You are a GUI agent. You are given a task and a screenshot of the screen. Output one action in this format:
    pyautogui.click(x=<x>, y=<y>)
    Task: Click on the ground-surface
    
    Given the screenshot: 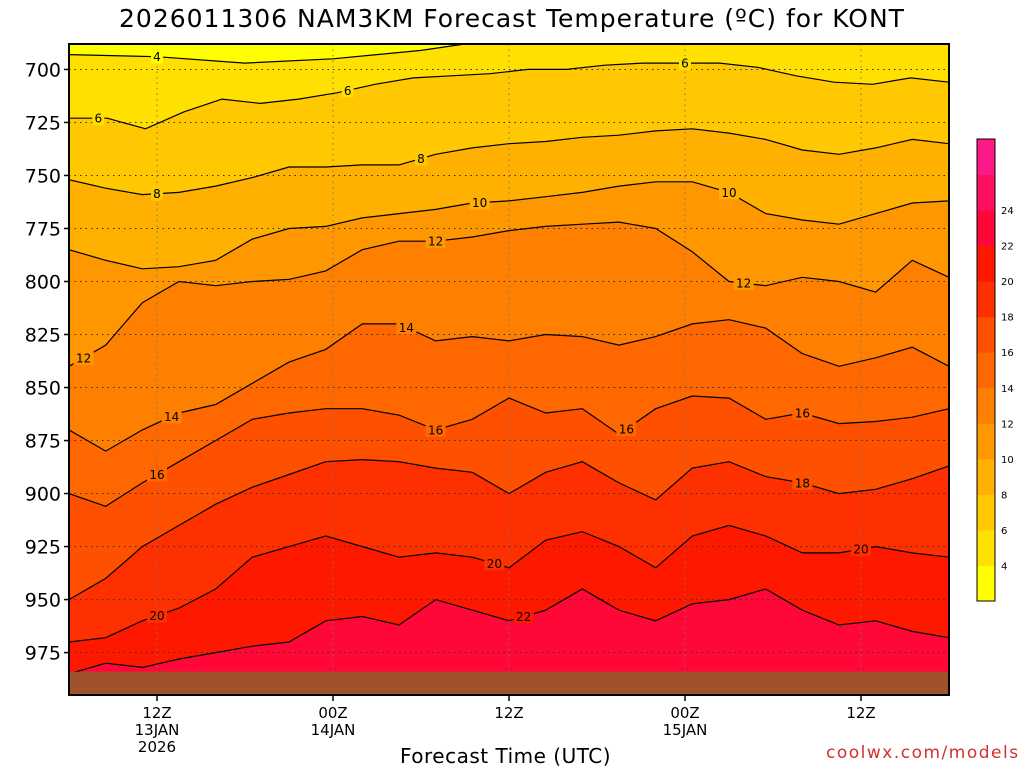 What is the action you would take?
    pyautogui.click(x=509, y=683)
    